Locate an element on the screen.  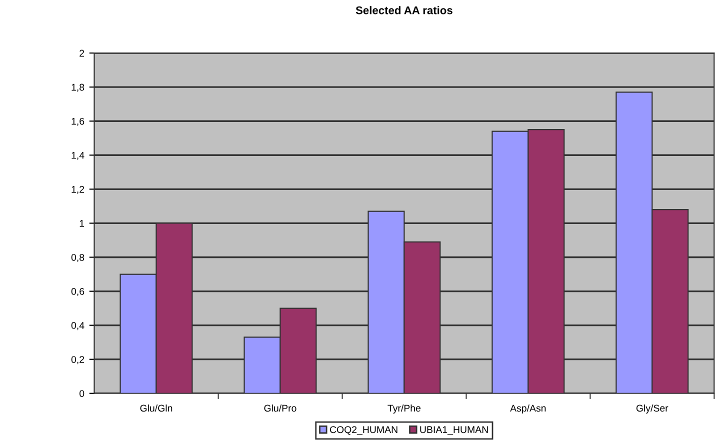
y-tick-label: 1 is located at coordinates (82, 223).